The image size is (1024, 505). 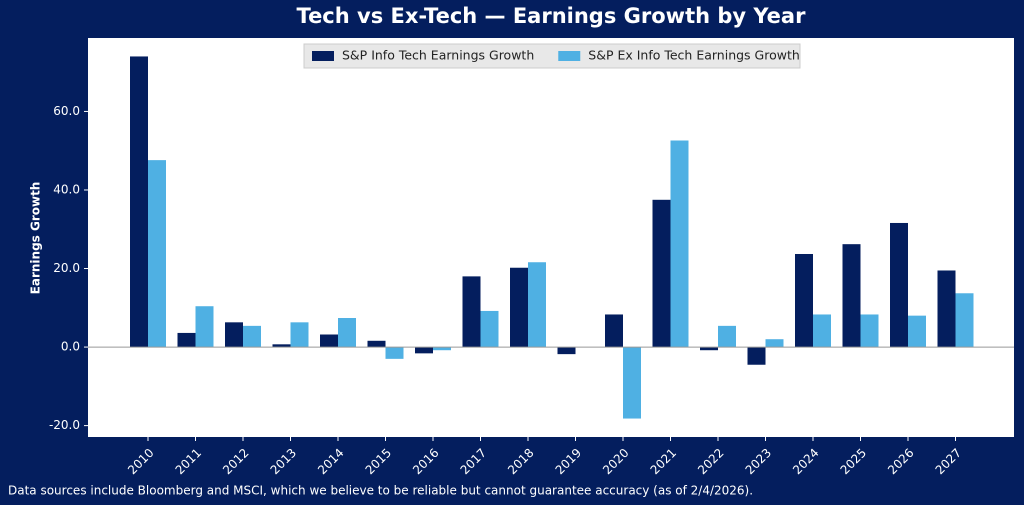 I want to click on y-tick-label: -20.0, so click(x=64, y=425).